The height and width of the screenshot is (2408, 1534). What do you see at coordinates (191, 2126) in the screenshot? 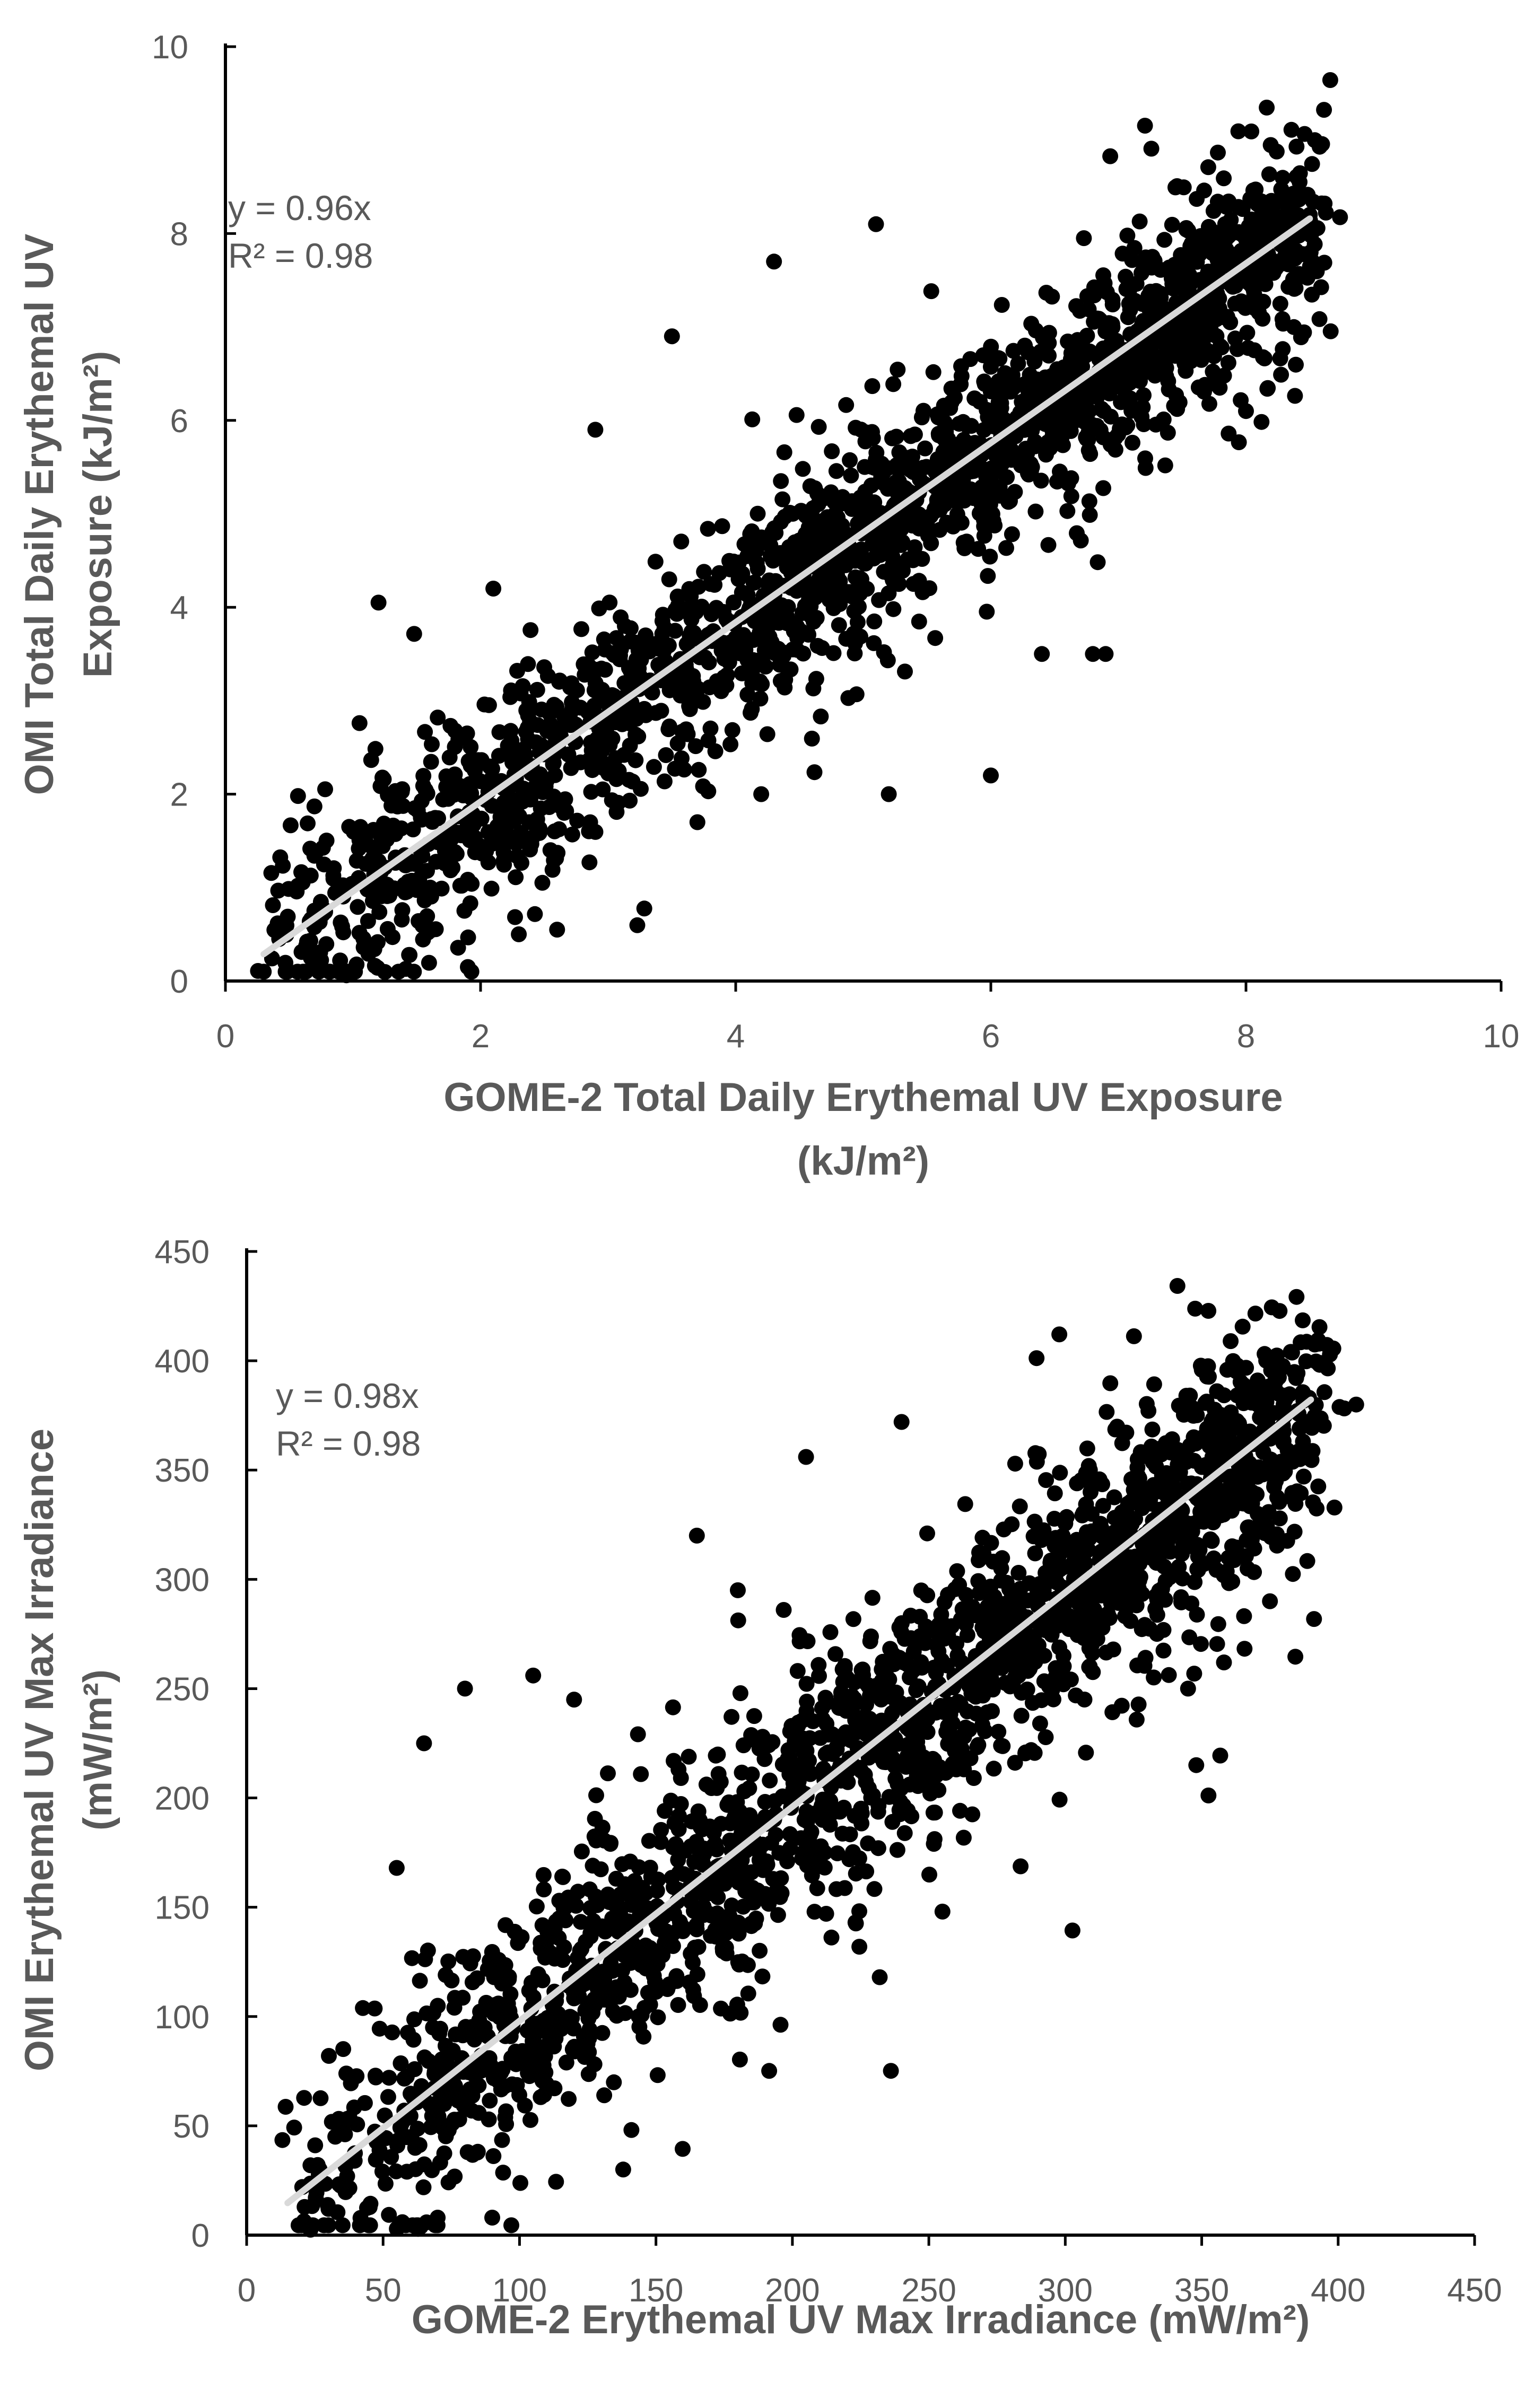
I see `y-tick-label: 50` at bounding box center [191, 2126].